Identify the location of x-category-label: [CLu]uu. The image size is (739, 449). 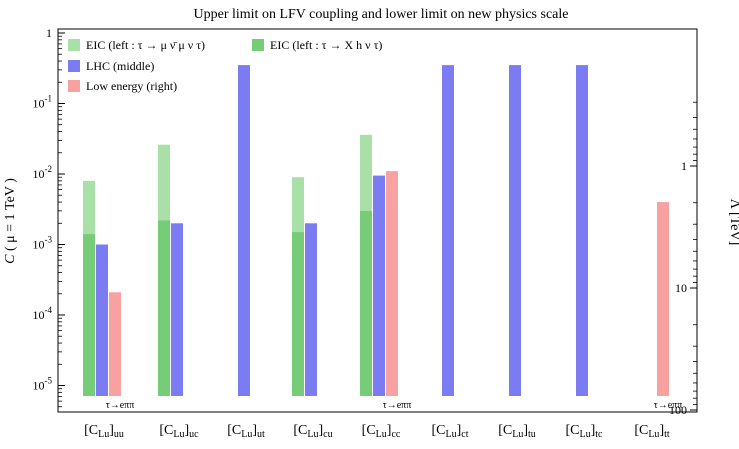
(104, 431).